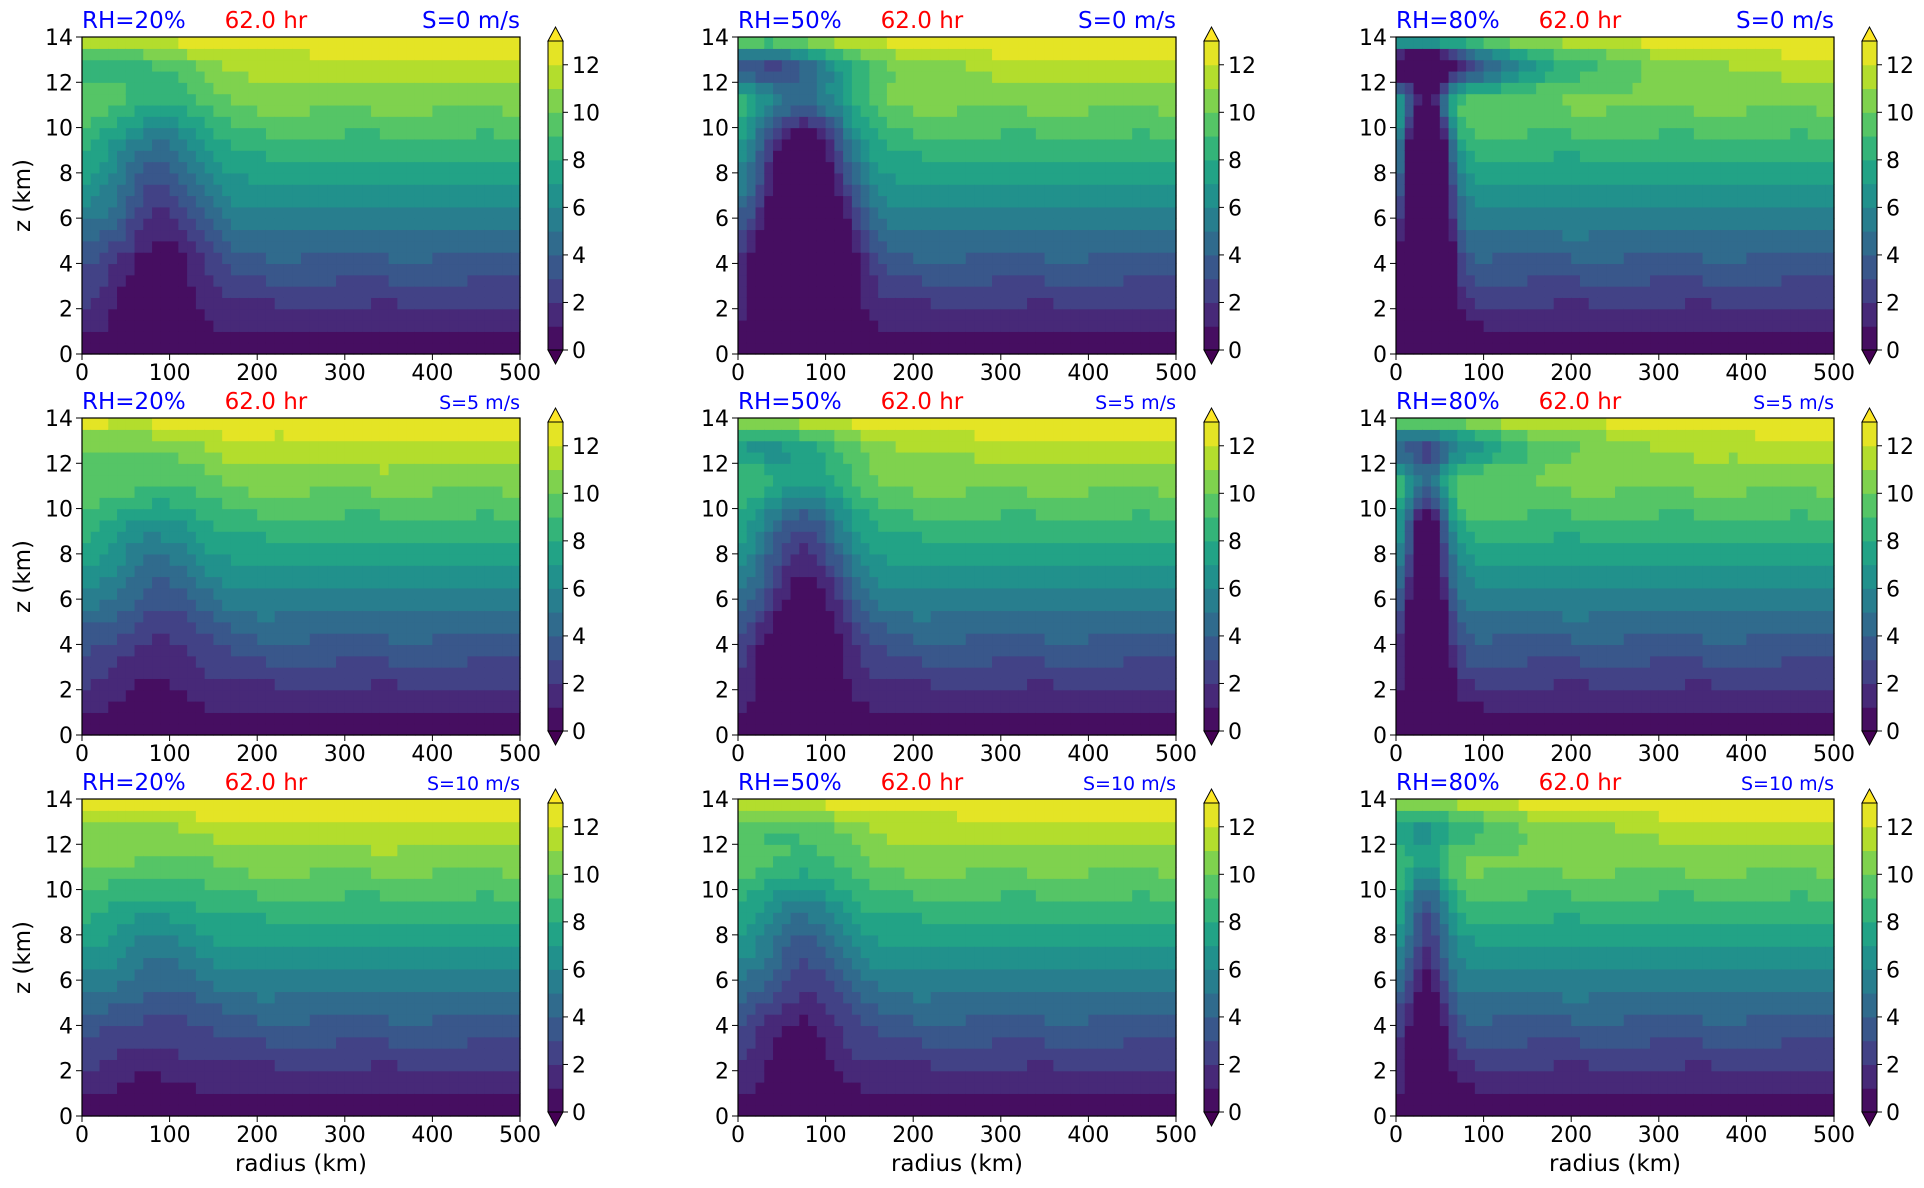 The image size is (1924, 1188). Describe the element at coordinates (555, 290) in the screenshot. I see `colorbar-level` at that location.